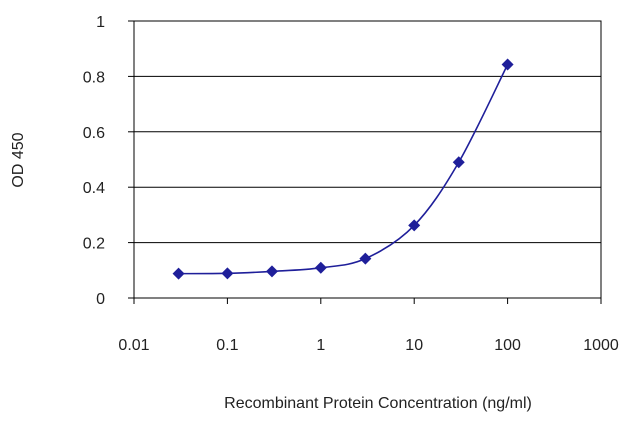  Describe the element at coordinates (94, 244) in the screenshot. I see `y-tick-label: 0.2` at that location.